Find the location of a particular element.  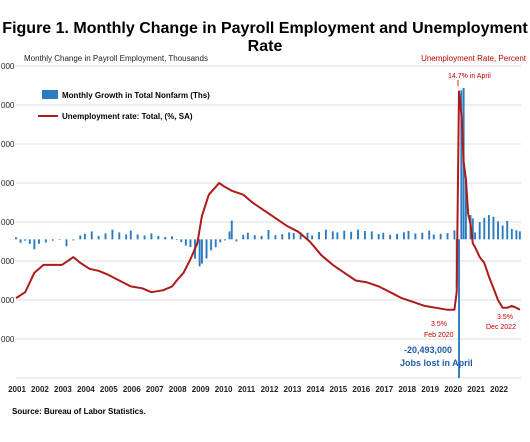

x-tick-label: 2001 is located at coordinates (17, 389).